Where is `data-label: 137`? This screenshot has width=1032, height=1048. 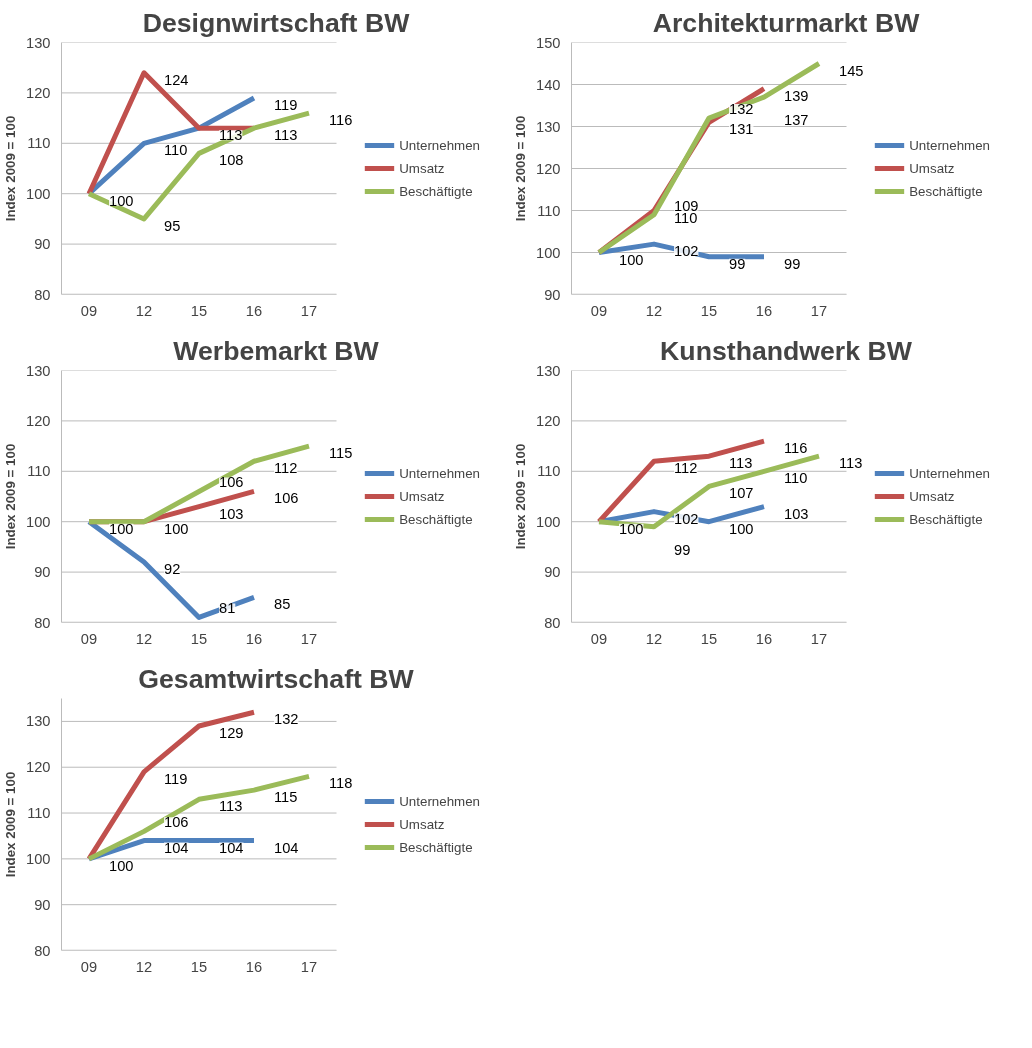
data-label: 137 is located at coordinates (796, 120).